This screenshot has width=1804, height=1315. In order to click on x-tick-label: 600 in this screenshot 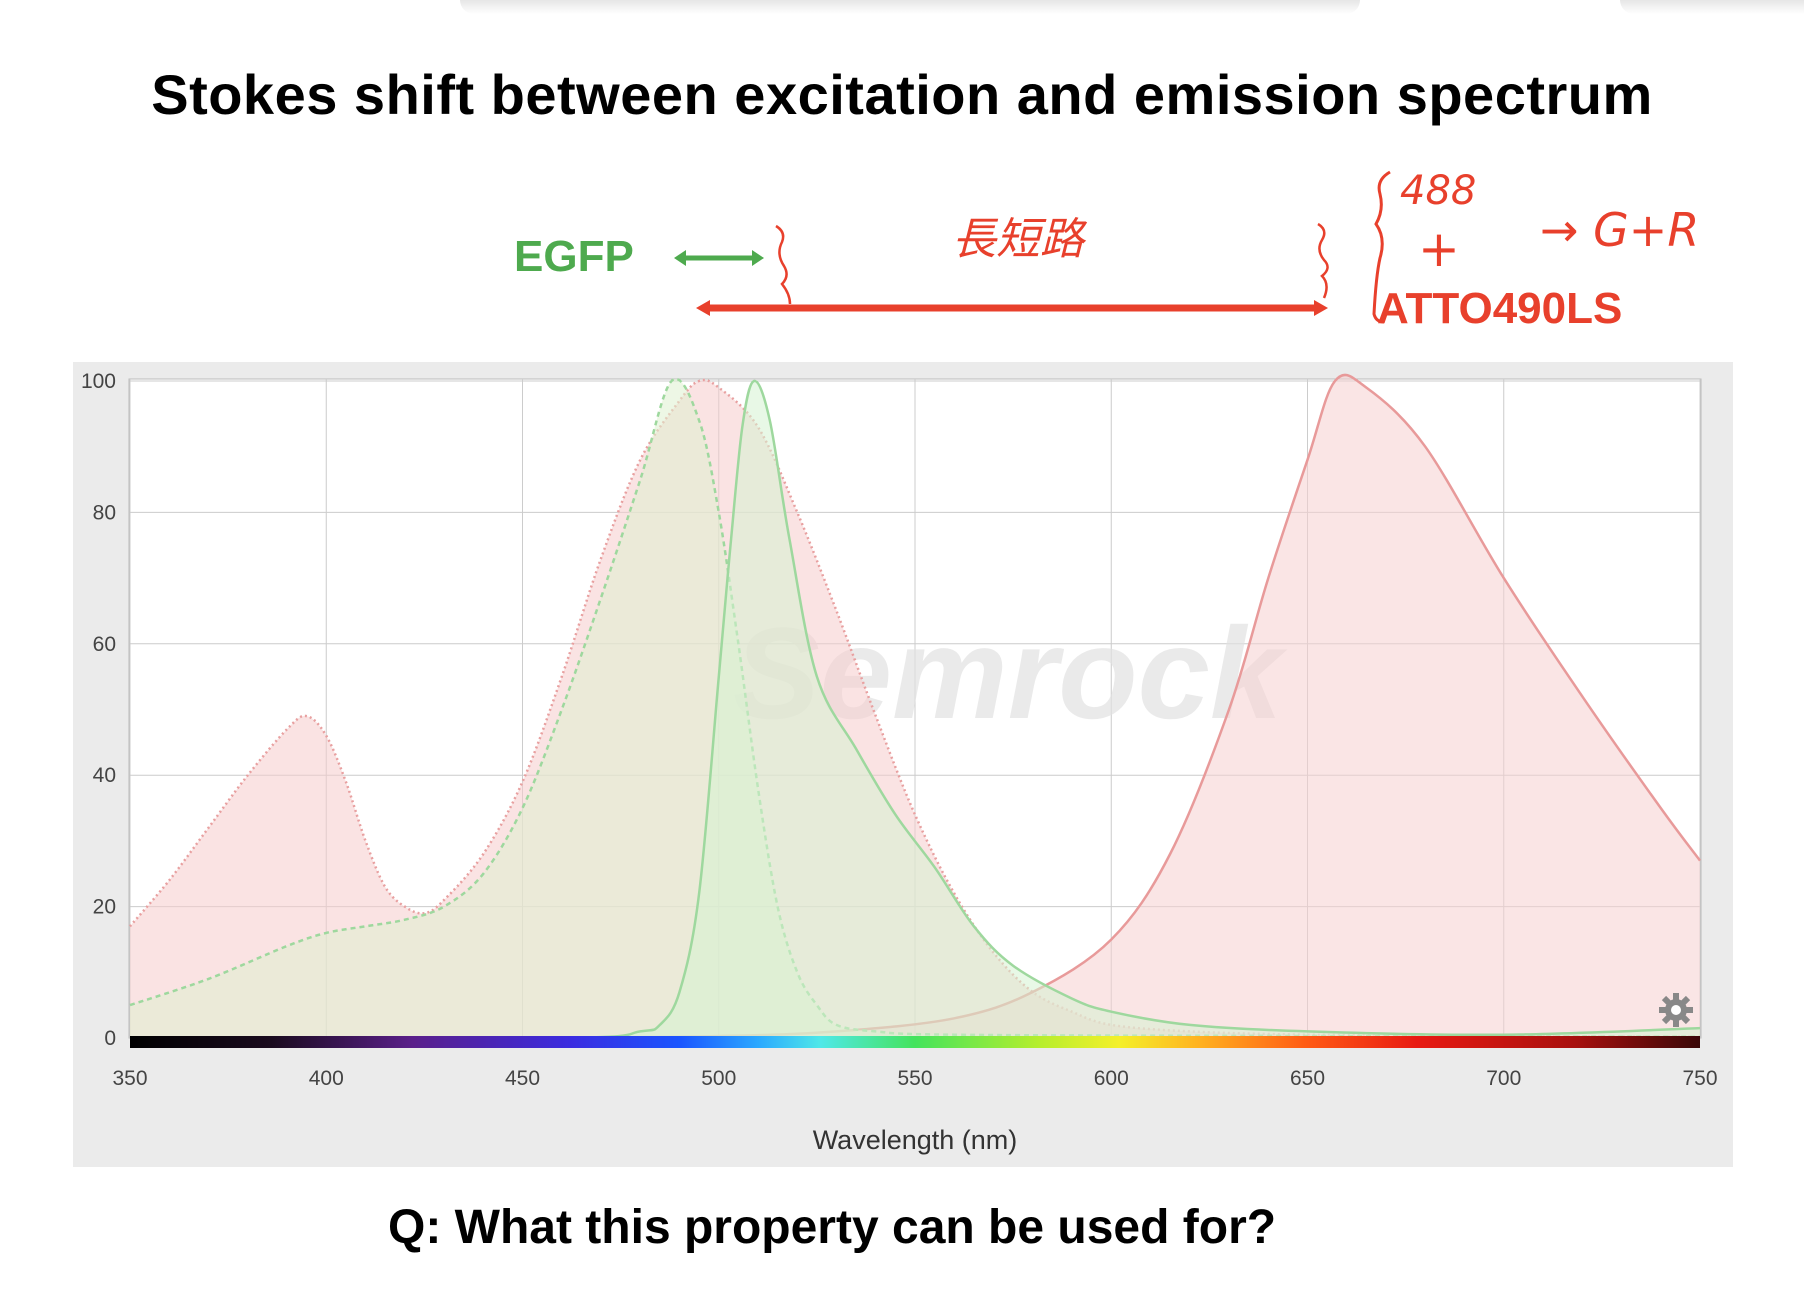, I will do `click(1111, 1078)`.